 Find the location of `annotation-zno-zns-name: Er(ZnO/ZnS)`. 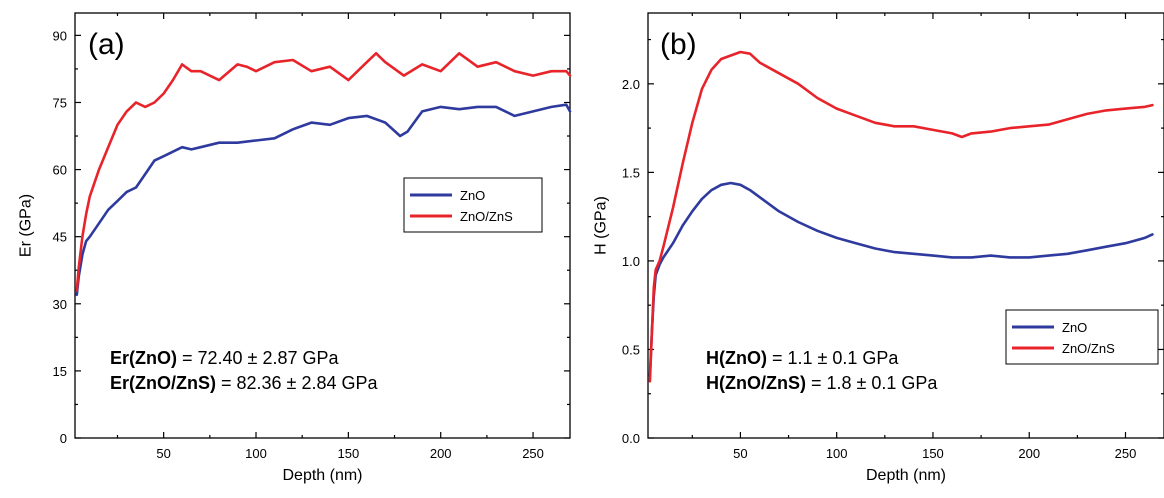

annotation-zno-zns-name: Er(ZnO/ZnS) is located at coordinates (163, 383).